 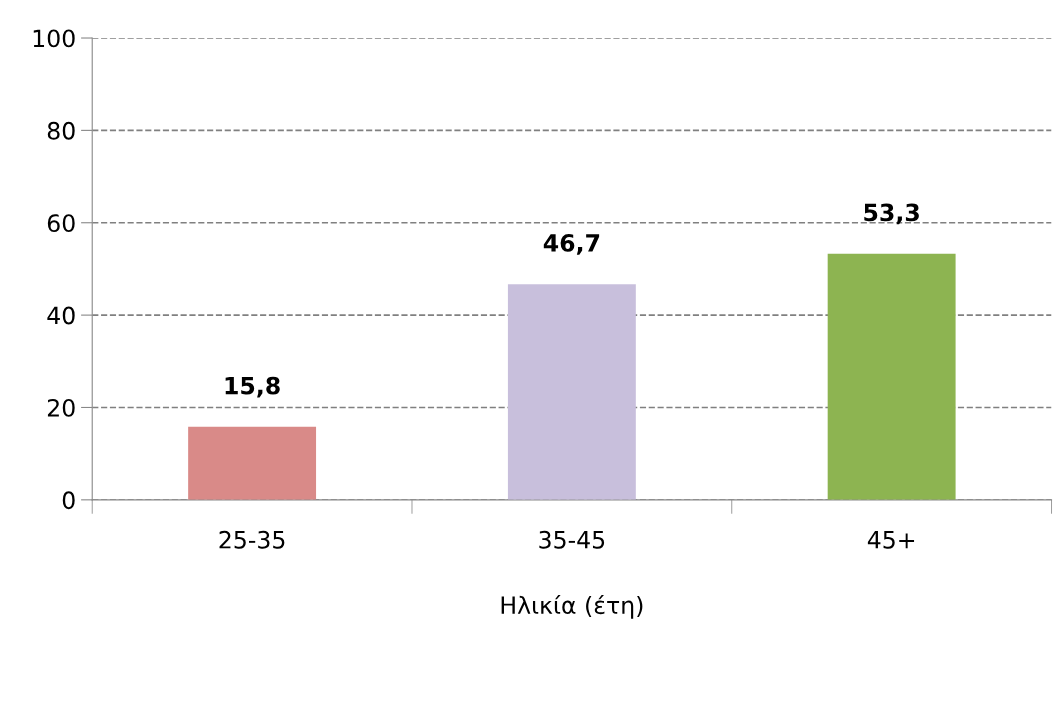 I want to click on x-tick-label: 45+, so click(x=891, y=540).